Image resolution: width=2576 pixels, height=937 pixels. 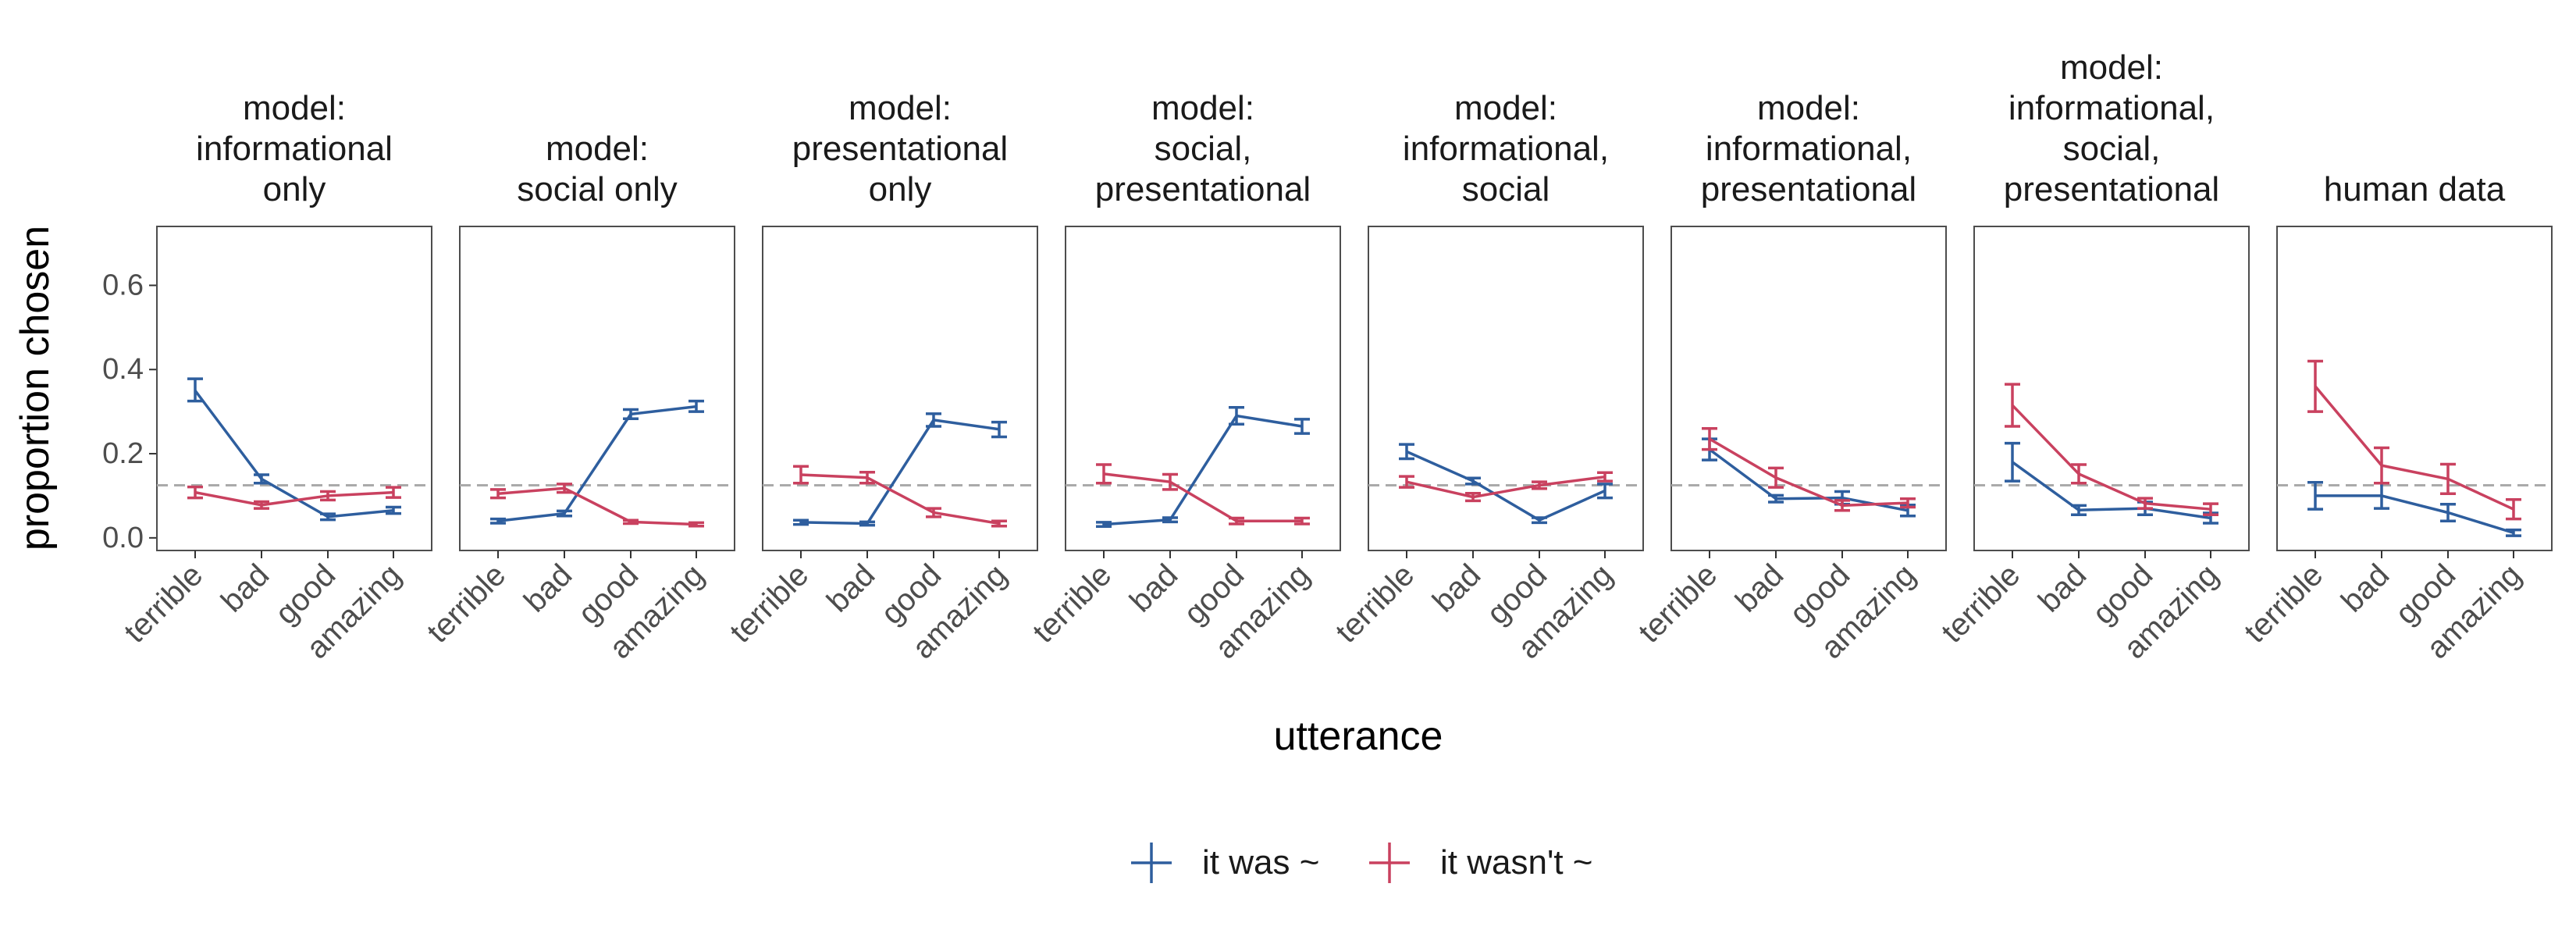 I want to click on y-tick-label: 0.4, so click(x=123, y=369).